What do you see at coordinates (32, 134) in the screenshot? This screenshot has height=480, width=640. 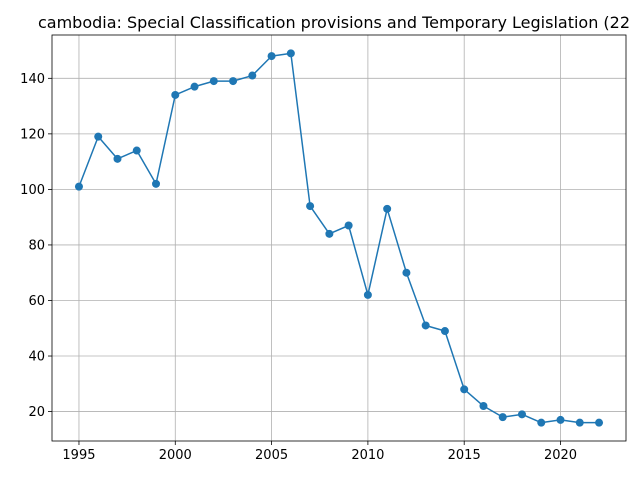 I see `y-tick-label: 120` at bounding box center [32, 134].